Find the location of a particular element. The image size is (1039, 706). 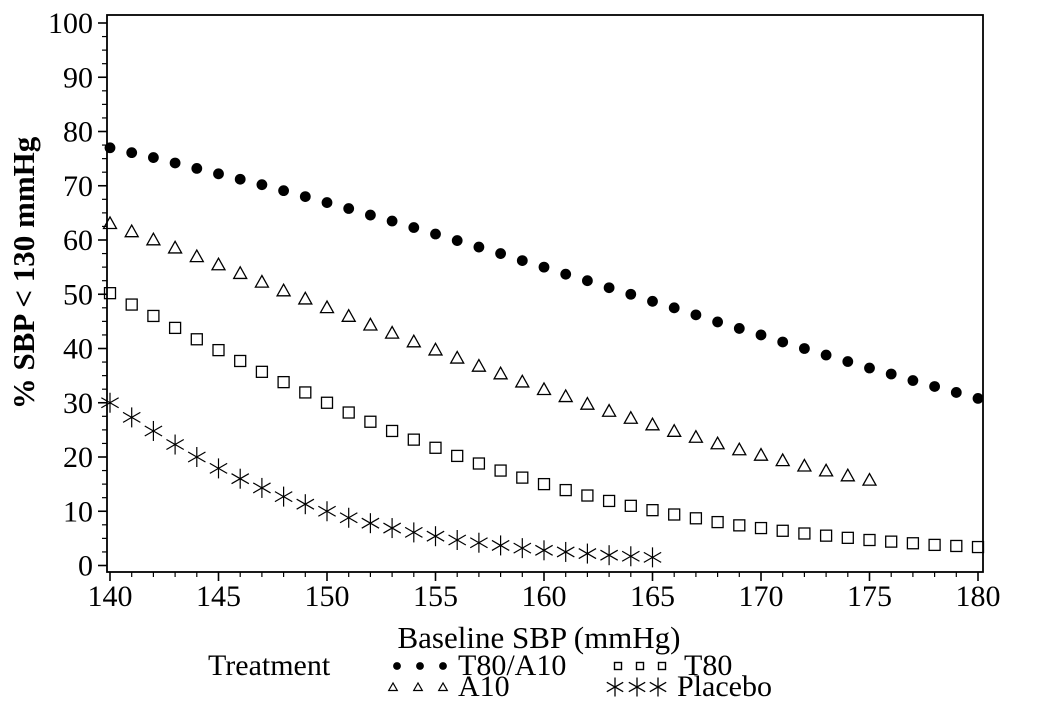

x-tick-label: 175 is located at coordinates (869, 596).